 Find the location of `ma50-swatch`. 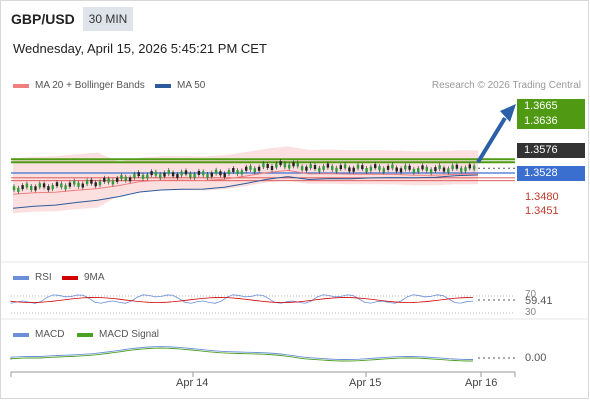

ma50-swatch is located at coordinates (163, 85).